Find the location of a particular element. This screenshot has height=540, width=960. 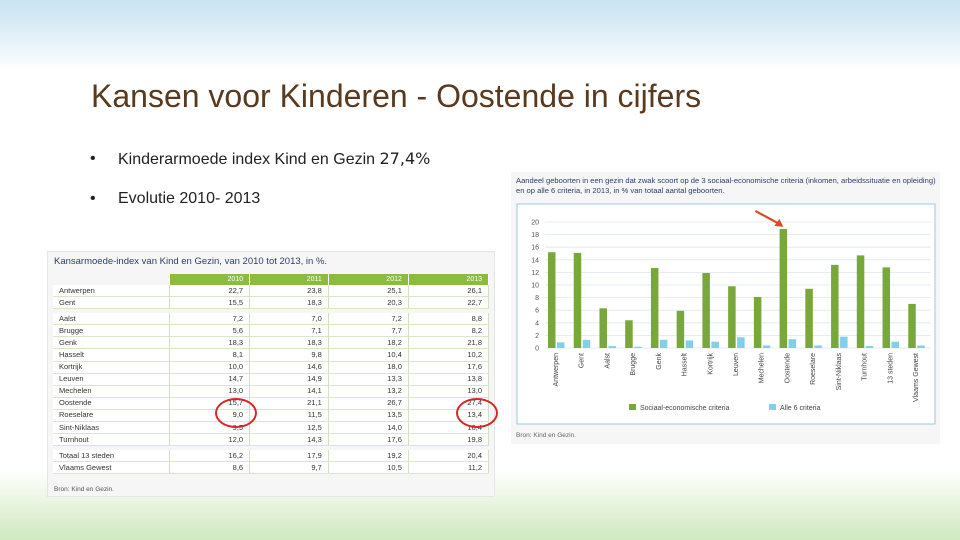

table-cell-value: 14,1 is located at coordinates (289, 391).